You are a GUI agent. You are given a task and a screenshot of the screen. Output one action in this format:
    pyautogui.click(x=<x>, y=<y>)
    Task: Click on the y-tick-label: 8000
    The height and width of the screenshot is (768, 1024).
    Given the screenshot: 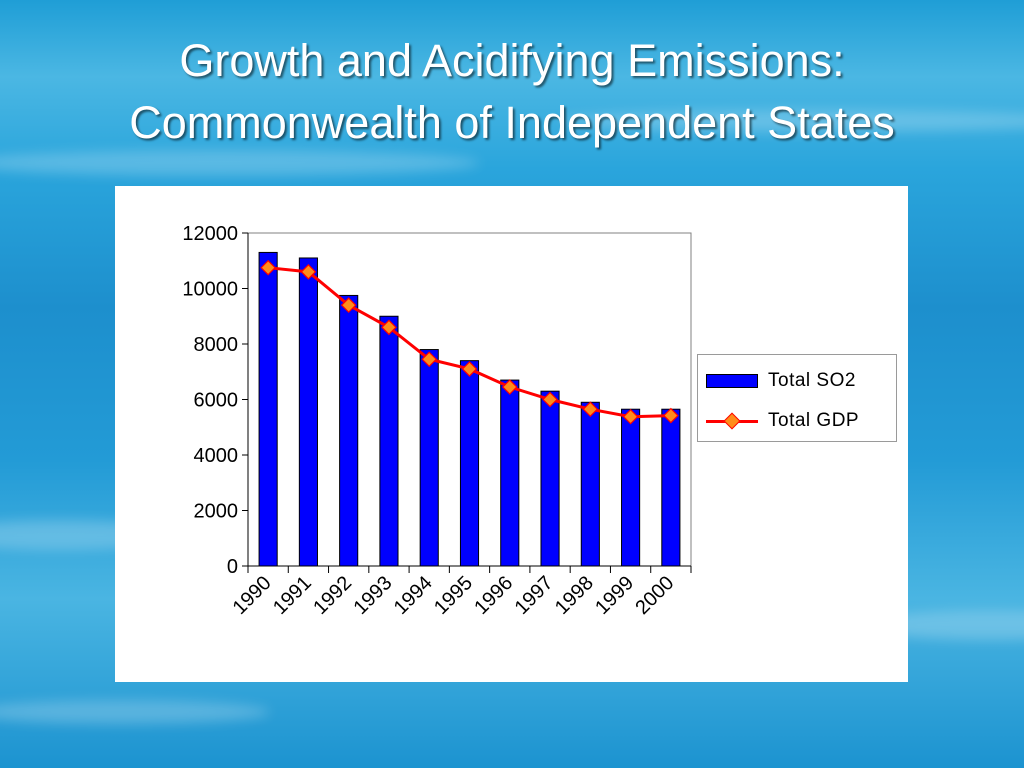 What is the action you would take?
    pyautogui.click(x=216, y=345)
    